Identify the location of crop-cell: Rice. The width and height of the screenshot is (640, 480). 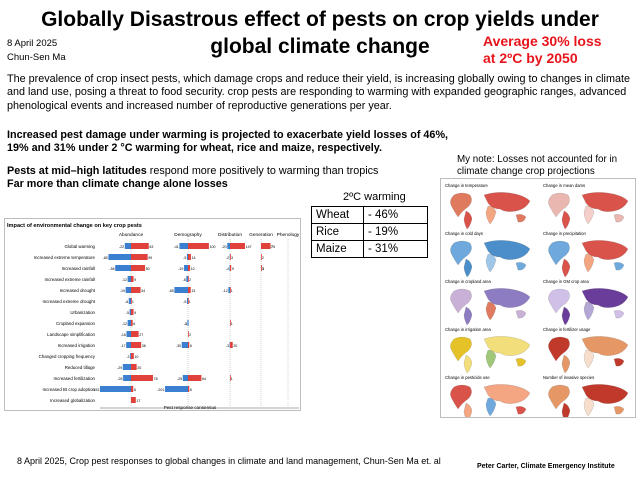
(337, 232).